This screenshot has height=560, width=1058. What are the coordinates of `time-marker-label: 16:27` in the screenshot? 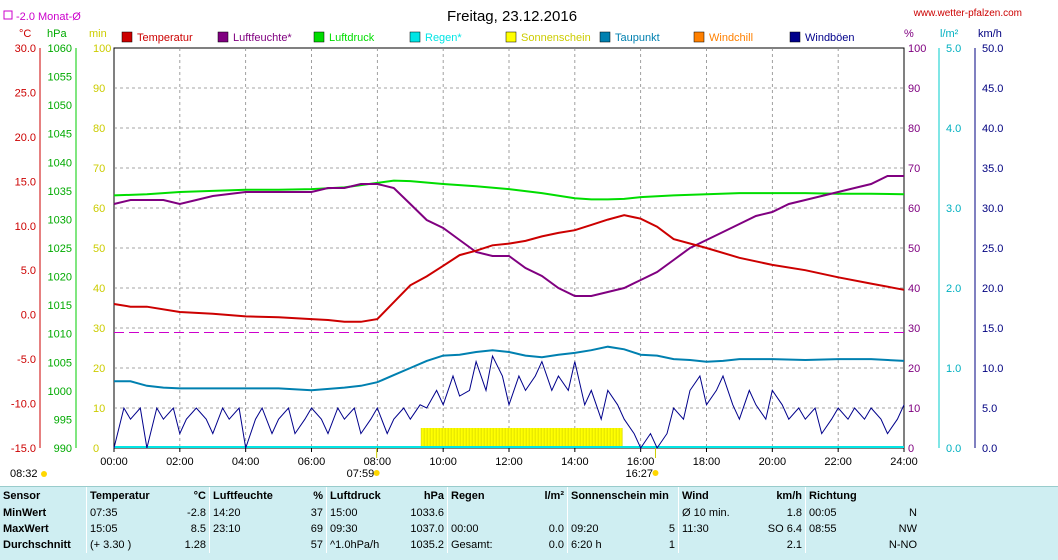 It's located at (639, 474).